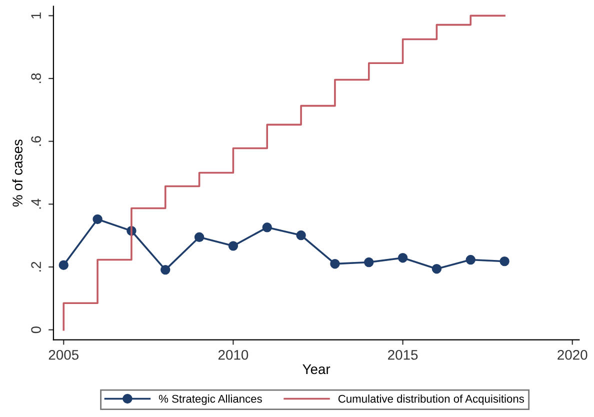 This screenshot has width=594, height=417. What do you see at coordinates (36, 15) in the screenshot?
I see `y-tick-label: 1` at bounding box center [36, 15].